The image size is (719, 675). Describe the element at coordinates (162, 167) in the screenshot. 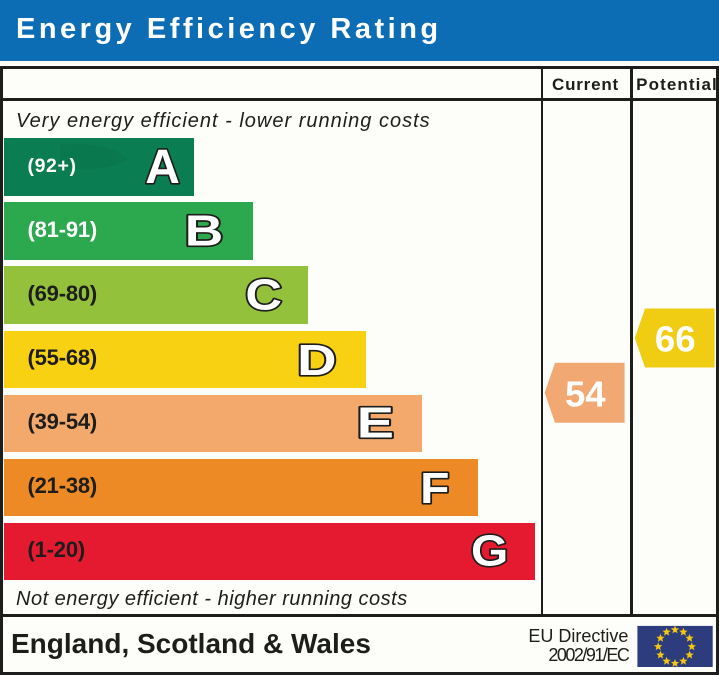

I see `svg-text: A` at that location.